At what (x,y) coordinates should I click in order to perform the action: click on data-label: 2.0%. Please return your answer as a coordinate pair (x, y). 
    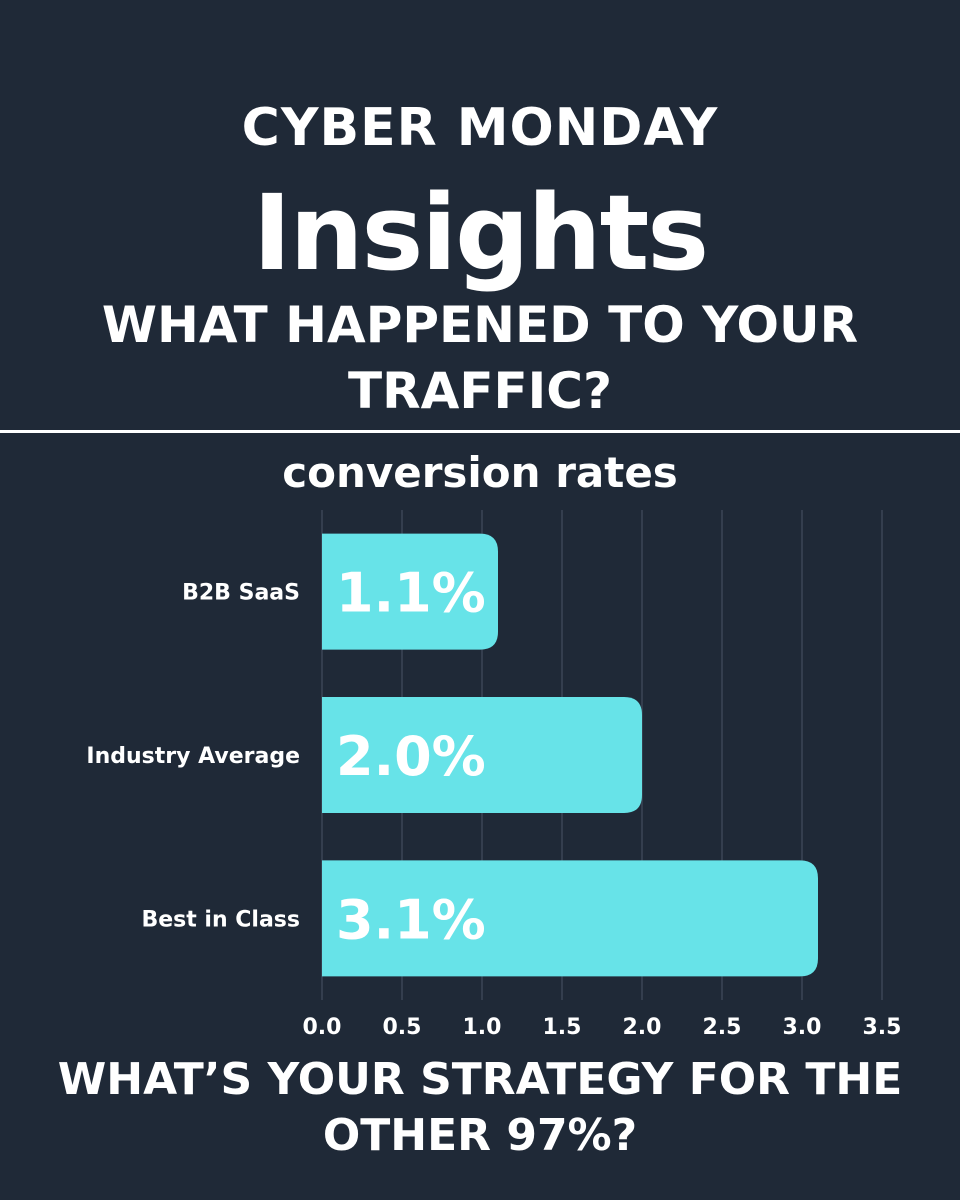
    Looking at the image, I should click on (411, 756).